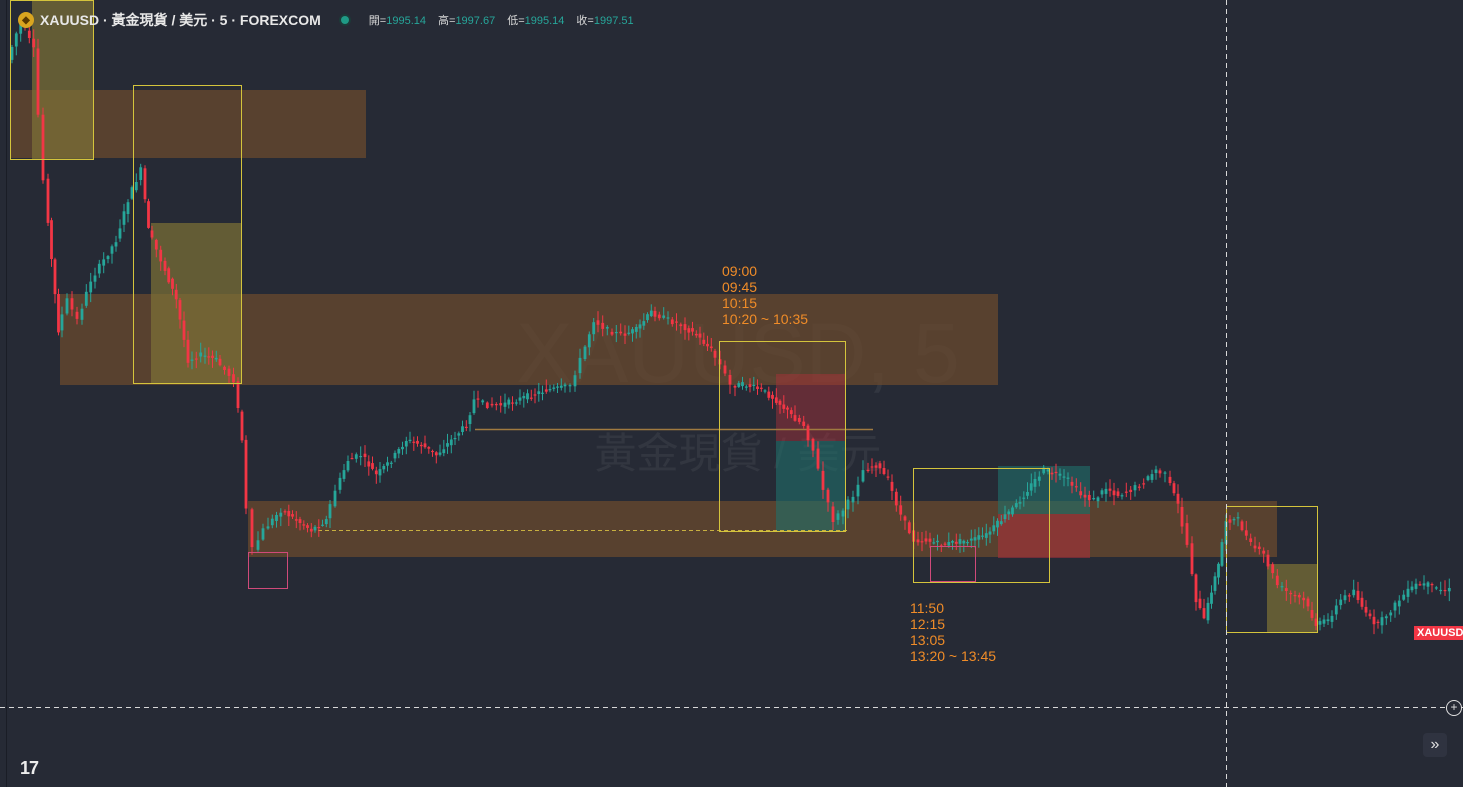 Image resolution: width=1463 pixels, height=787 pixels. What do you see at coordinates (1438, 633) in the screenshot?
I see `last-price-tag: XAUUSD` at bounding box center [1438, 633].